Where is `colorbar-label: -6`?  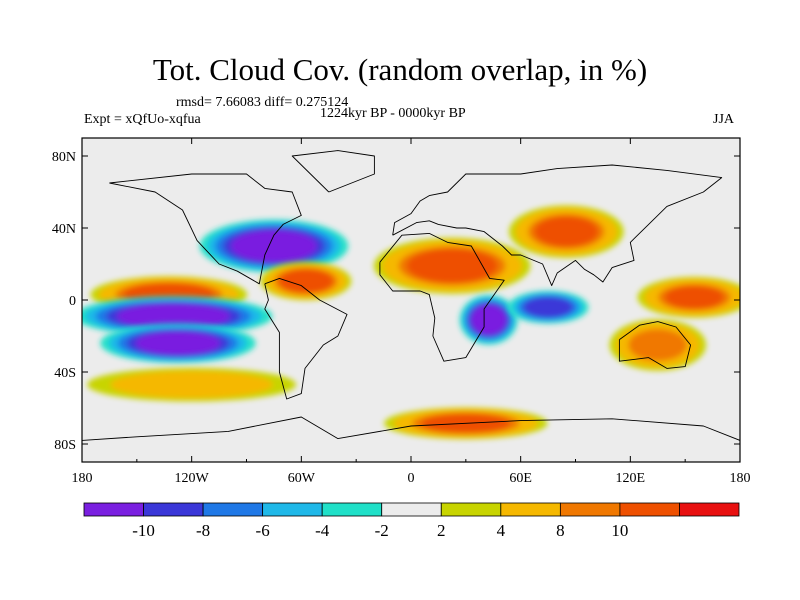 colorbar-label: -6 is located at coordinates (263, 530).